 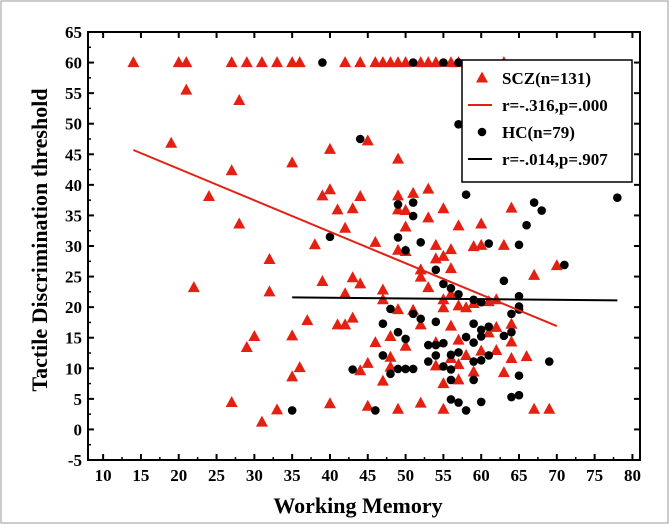 What do you see at coordinates (556, 475) in the screenshot?
I see `x-tick-label: 70` at bounding box center [556, 475].